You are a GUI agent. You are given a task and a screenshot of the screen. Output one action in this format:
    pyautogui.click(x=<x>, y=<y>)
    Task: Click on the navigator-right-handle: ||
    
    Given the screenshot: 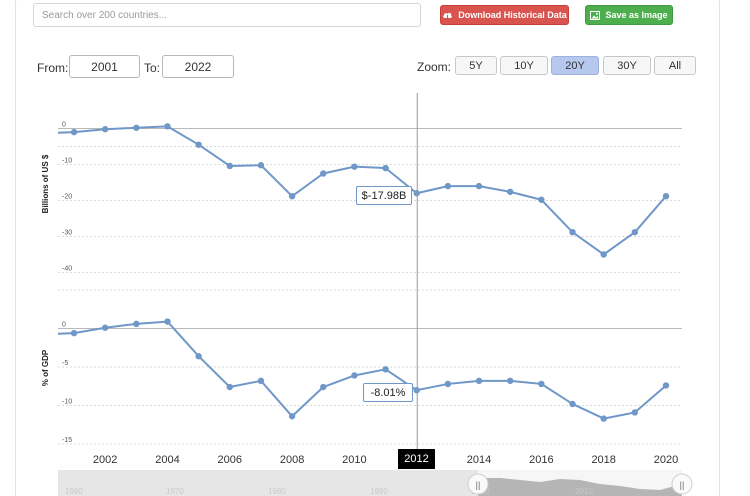 What is the action you would take?
    pyautogui.click(x=682, y=484)
    